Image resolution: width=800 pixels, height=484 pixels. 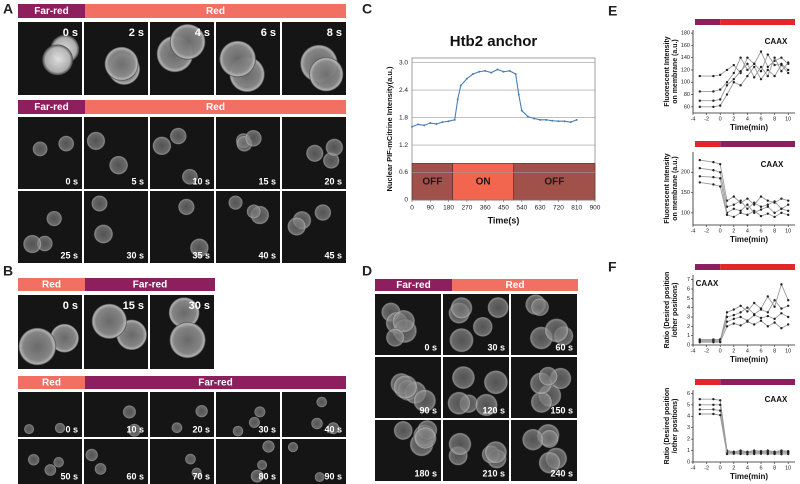 I want to click on x-tick-label: 90, so click(x=431, y=208).